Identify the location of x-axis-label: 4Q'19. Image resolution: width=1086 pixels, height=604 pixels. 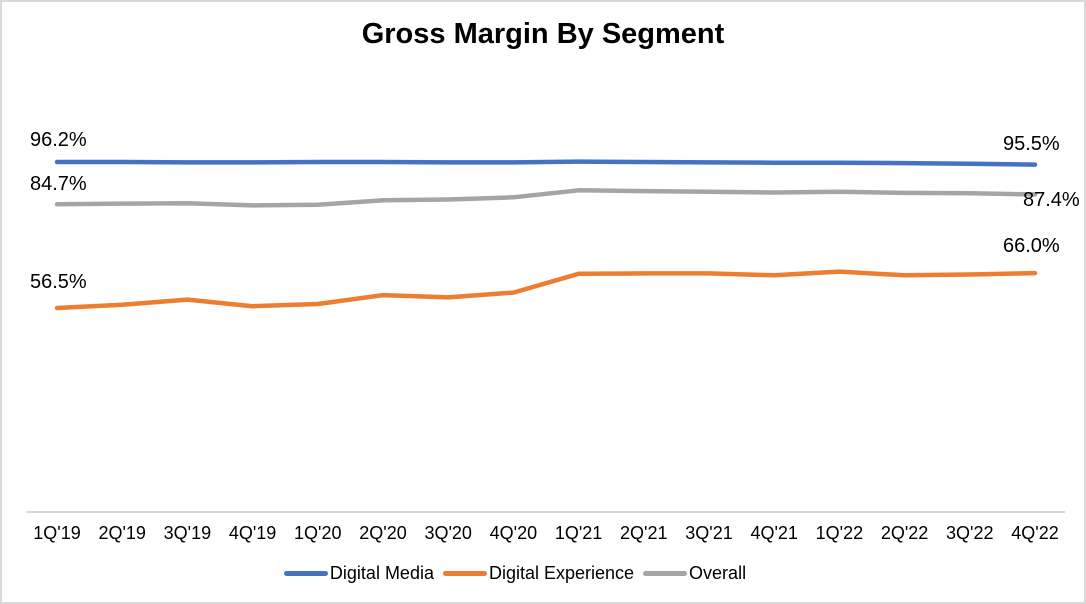
(252, 533).